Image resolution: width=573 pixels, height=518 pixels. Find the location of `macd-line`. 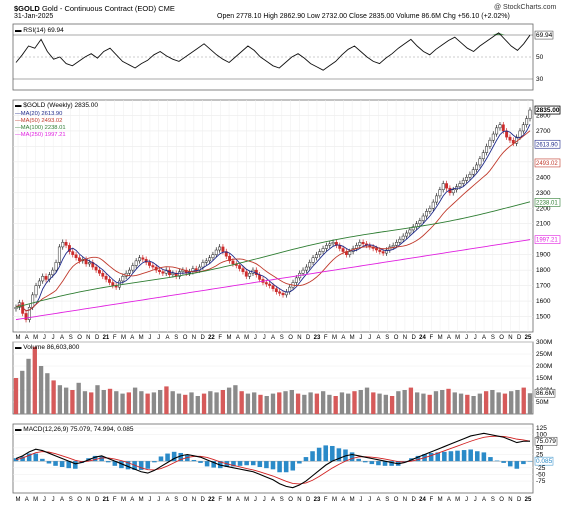

macd-line is located at coordinates (273, 460).